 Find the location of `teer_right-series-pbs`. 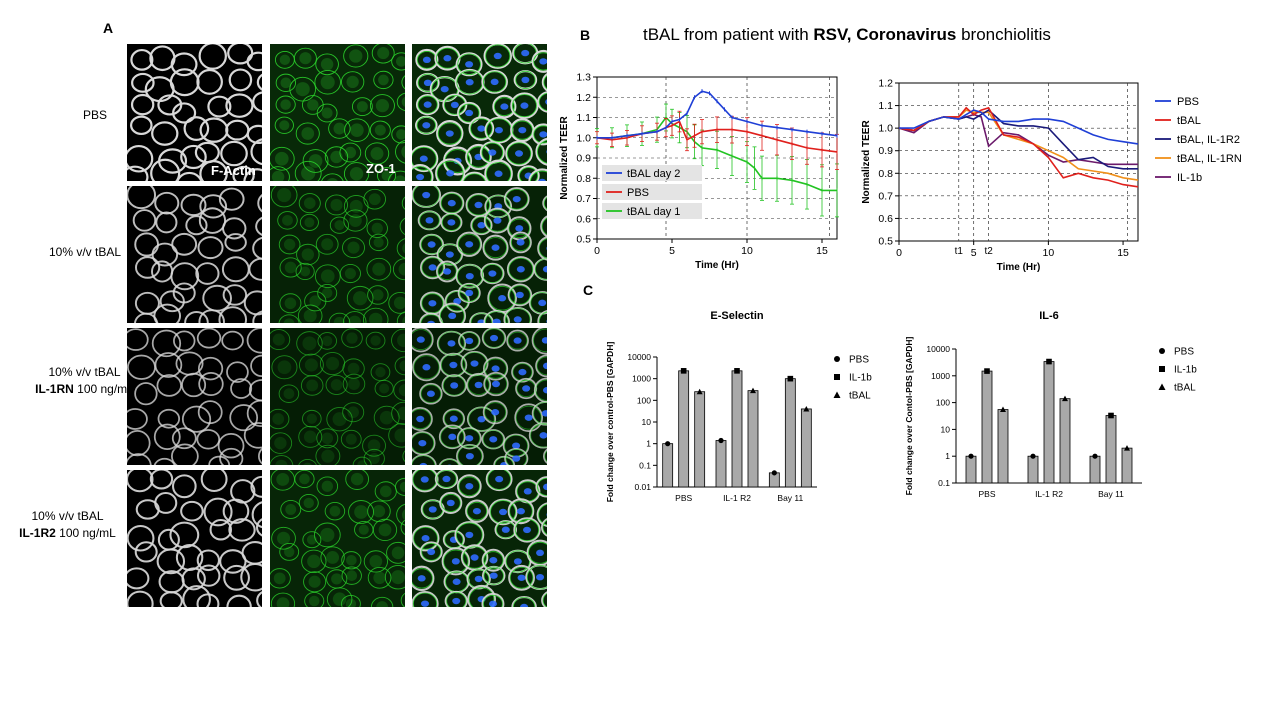

teer_right-series-pbs is located at coordinates (1019, 127).